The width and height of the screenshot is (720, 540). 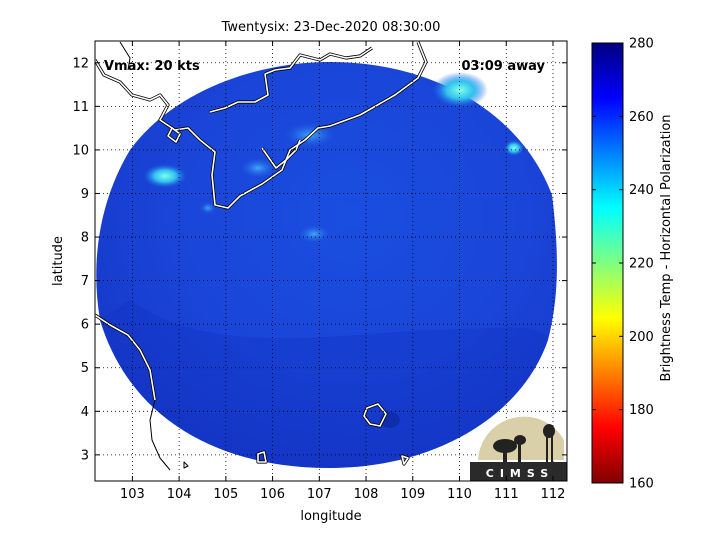 What do you see at coordinates (314, 234) in the screenshot?
I see `spot-center` at bounding box center [314, 234].